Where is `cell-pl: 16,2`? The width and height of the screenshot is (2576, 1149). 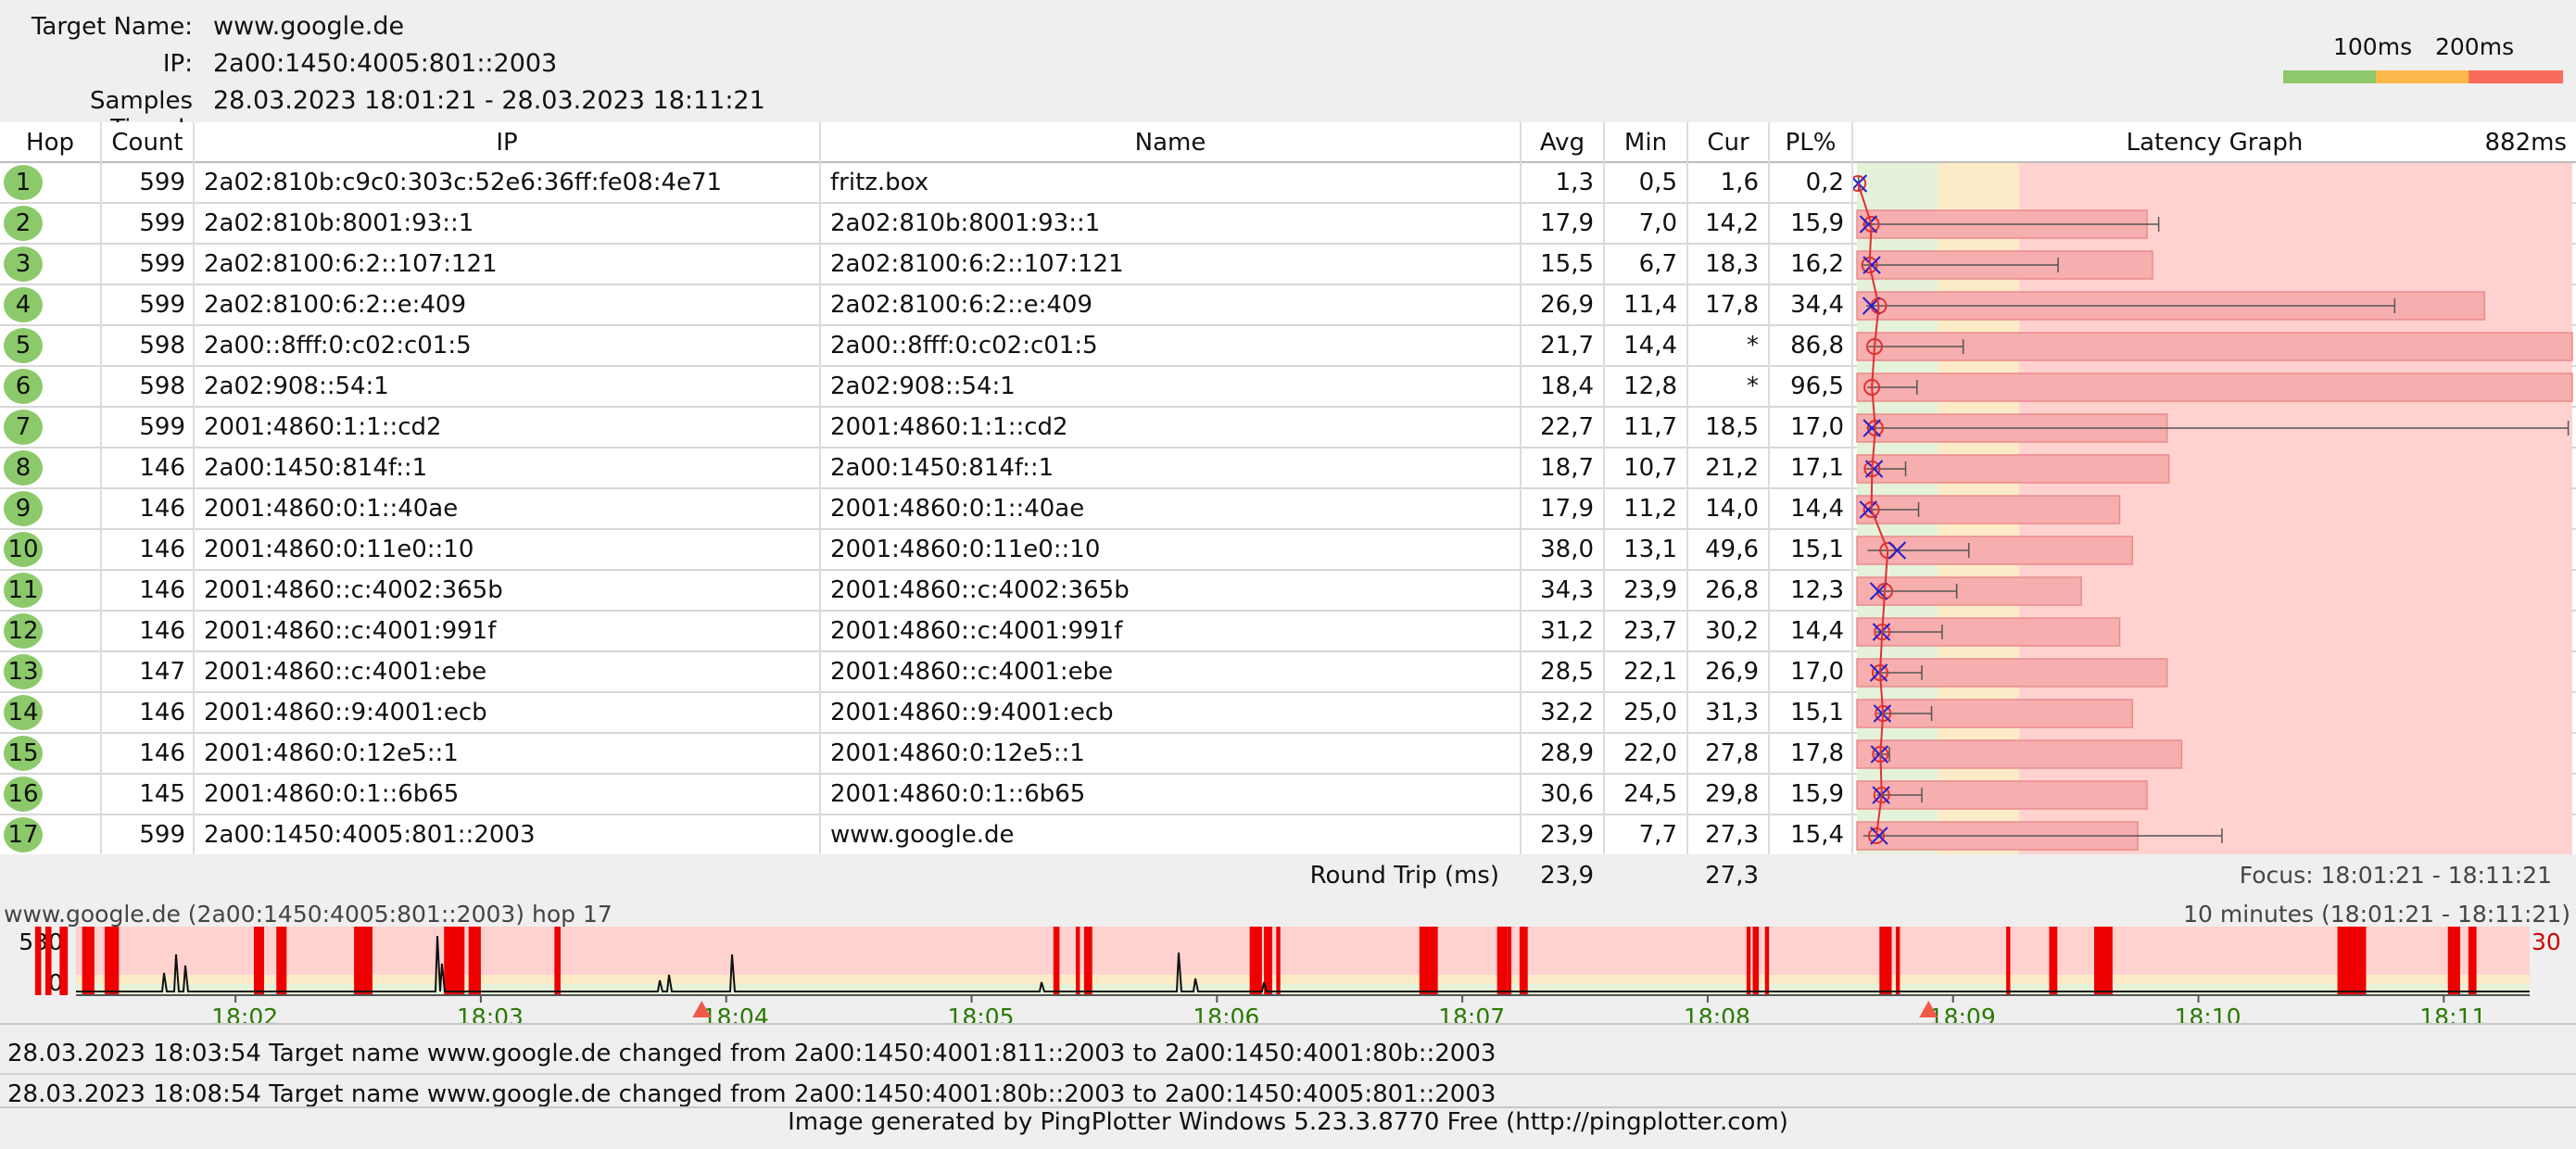
cell-pl: 16,2 is located at coordinates (1817, 264).